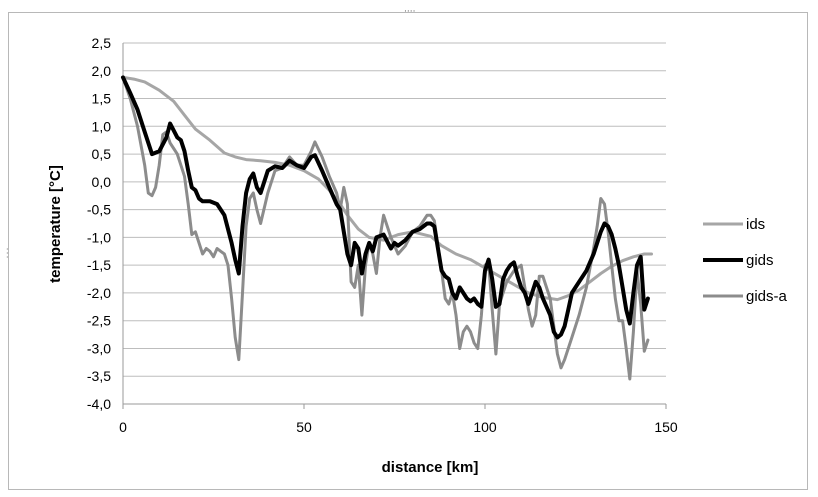  What do you see at coordinates (485, 427) in the screenshot?
I see `x-tick-label: 100` at bounding box center [485, 427].